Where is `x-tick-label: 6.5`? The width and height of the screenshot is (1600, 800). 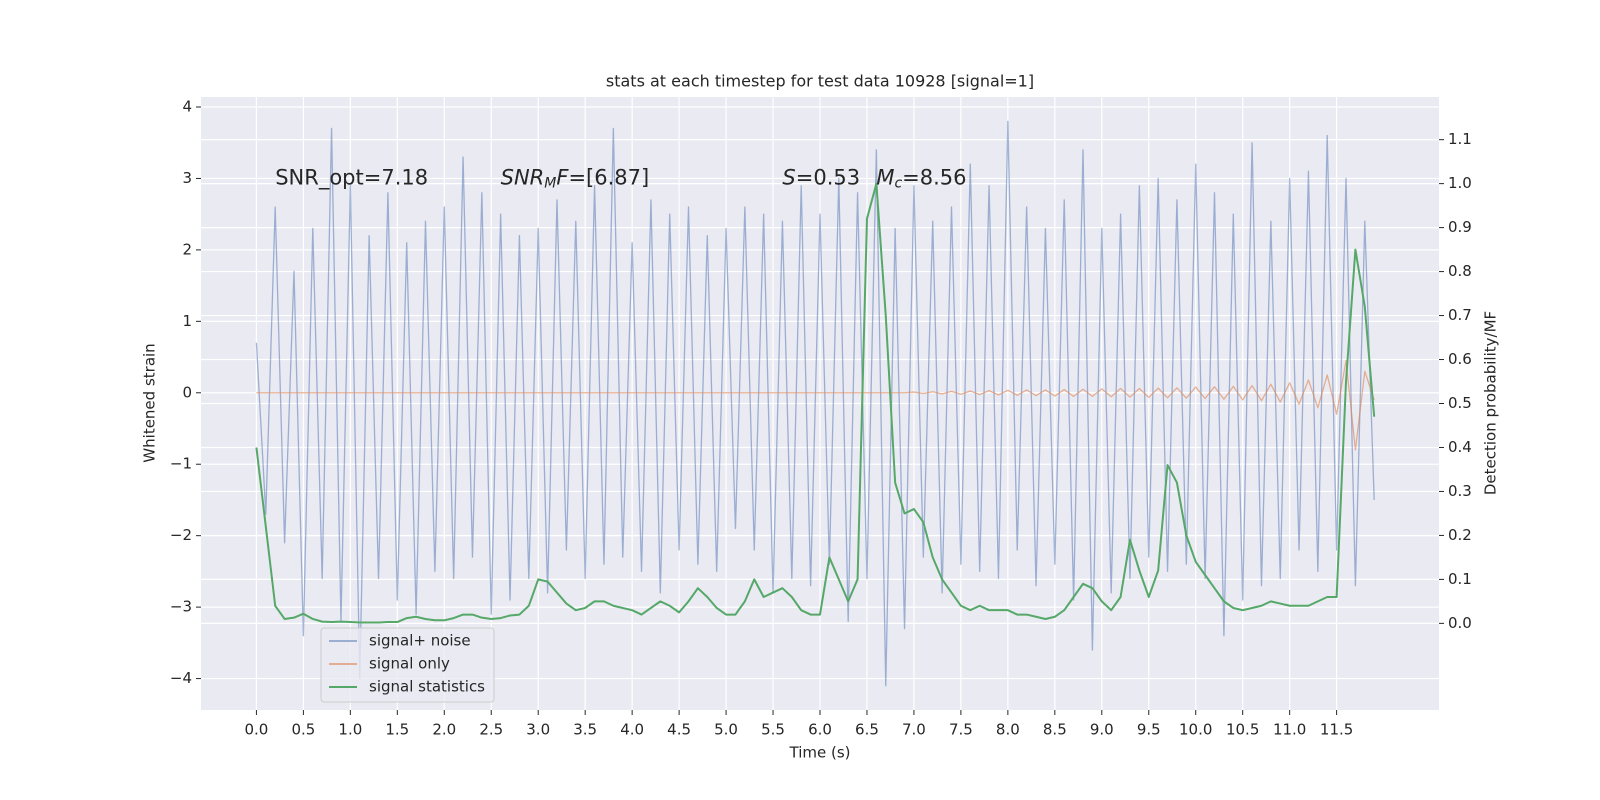 x-tick-label: 6.5 is located at coordinates (867, 730).